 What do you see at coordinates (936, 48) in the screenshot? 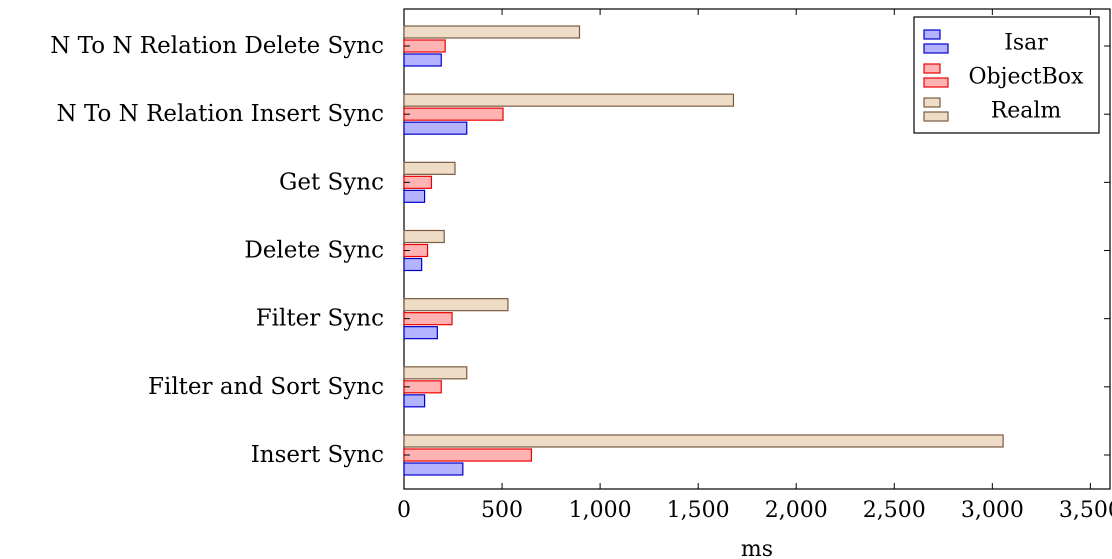
I see `legend-swatch-bar-isar` at bounding box center [936, 48].